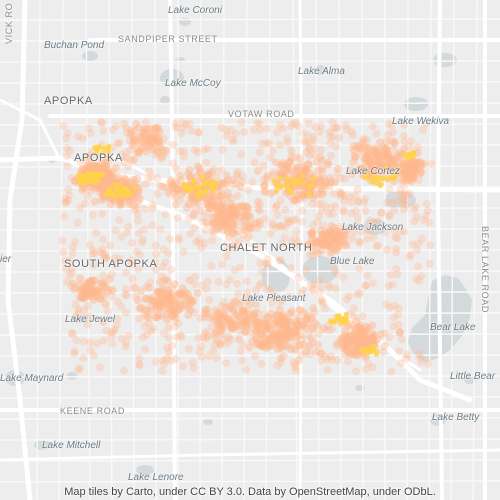  I want to click on label-buchan-pond: Buchan Pond, so click(74, 45).